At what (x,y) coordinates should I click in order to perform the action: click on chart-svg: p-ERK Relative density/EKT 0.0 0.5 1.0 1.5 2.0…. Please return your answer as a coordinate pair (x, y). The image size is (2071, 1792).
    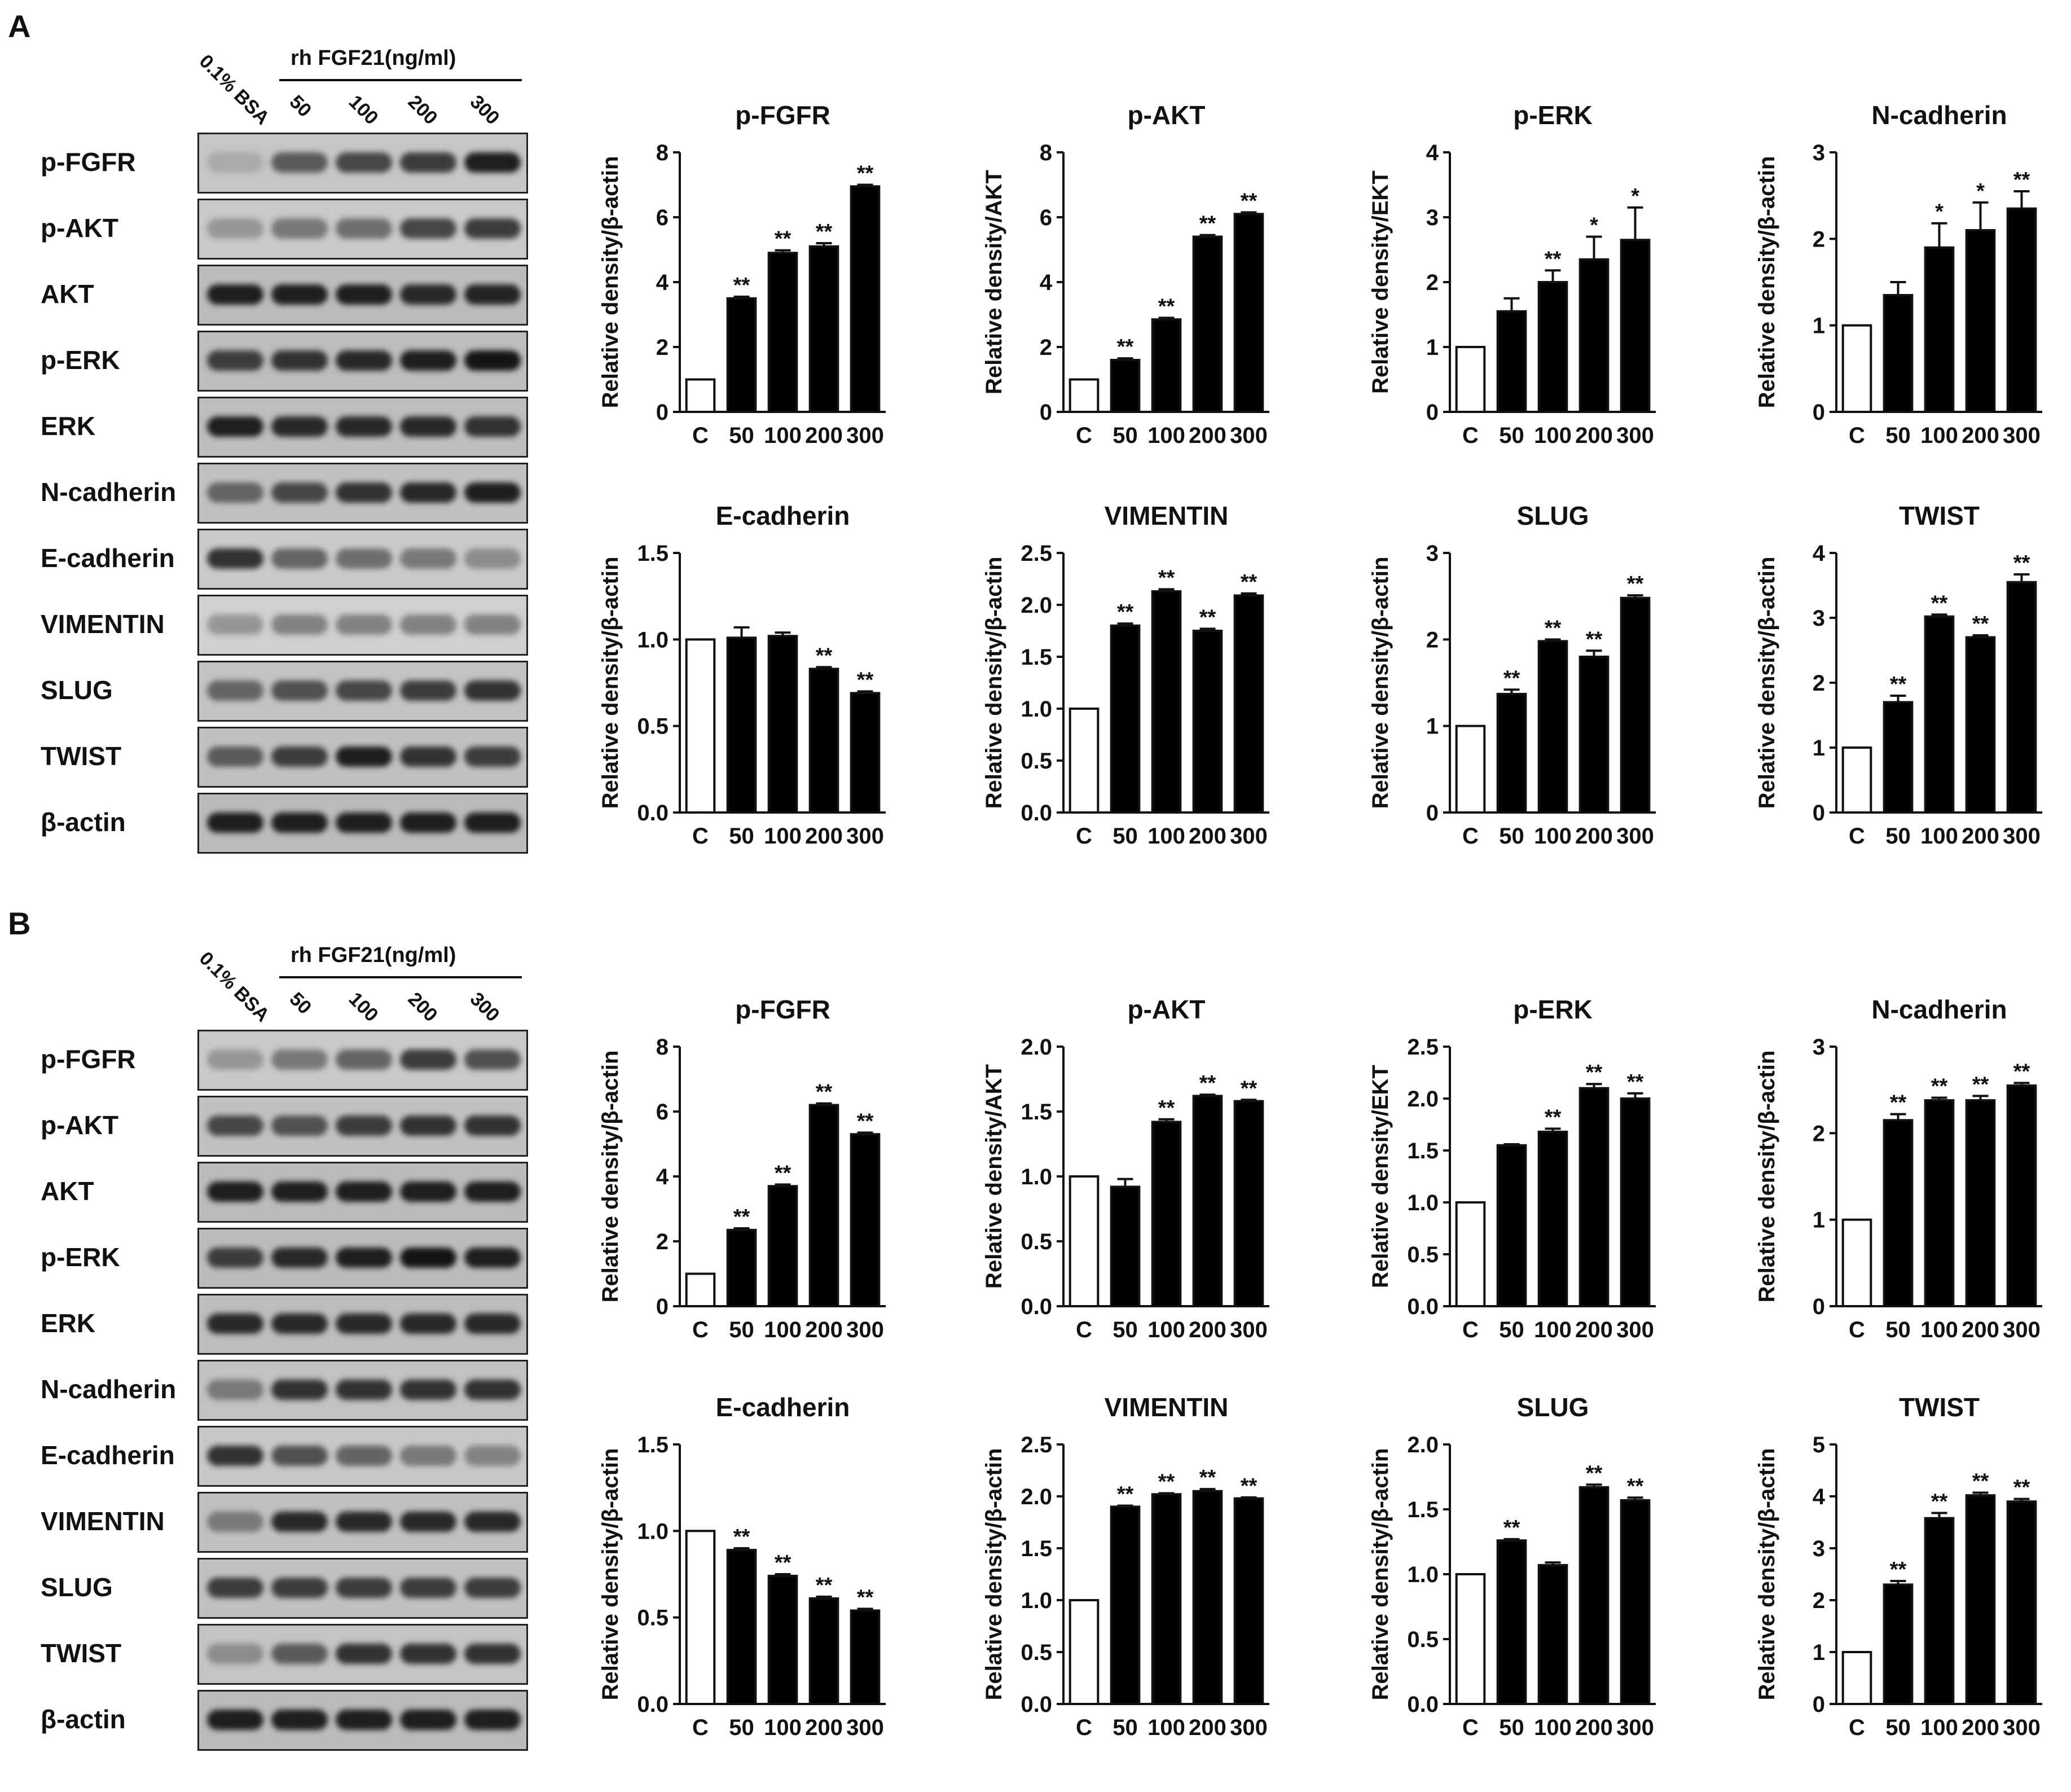
    Looking at the image, I should click on (1512, 1168).